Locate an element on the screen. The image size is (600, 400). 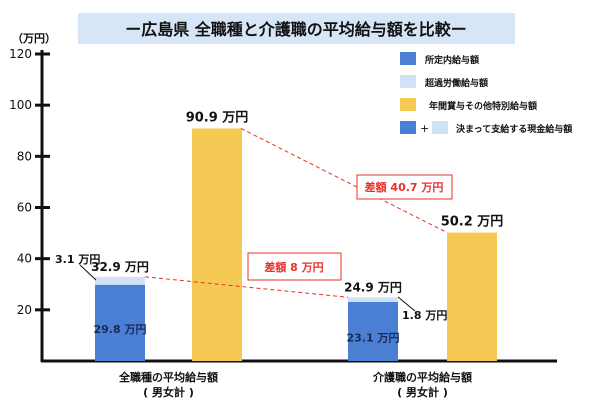
data-label-base: 23.1 万円 is located at coordinates (373, 337).